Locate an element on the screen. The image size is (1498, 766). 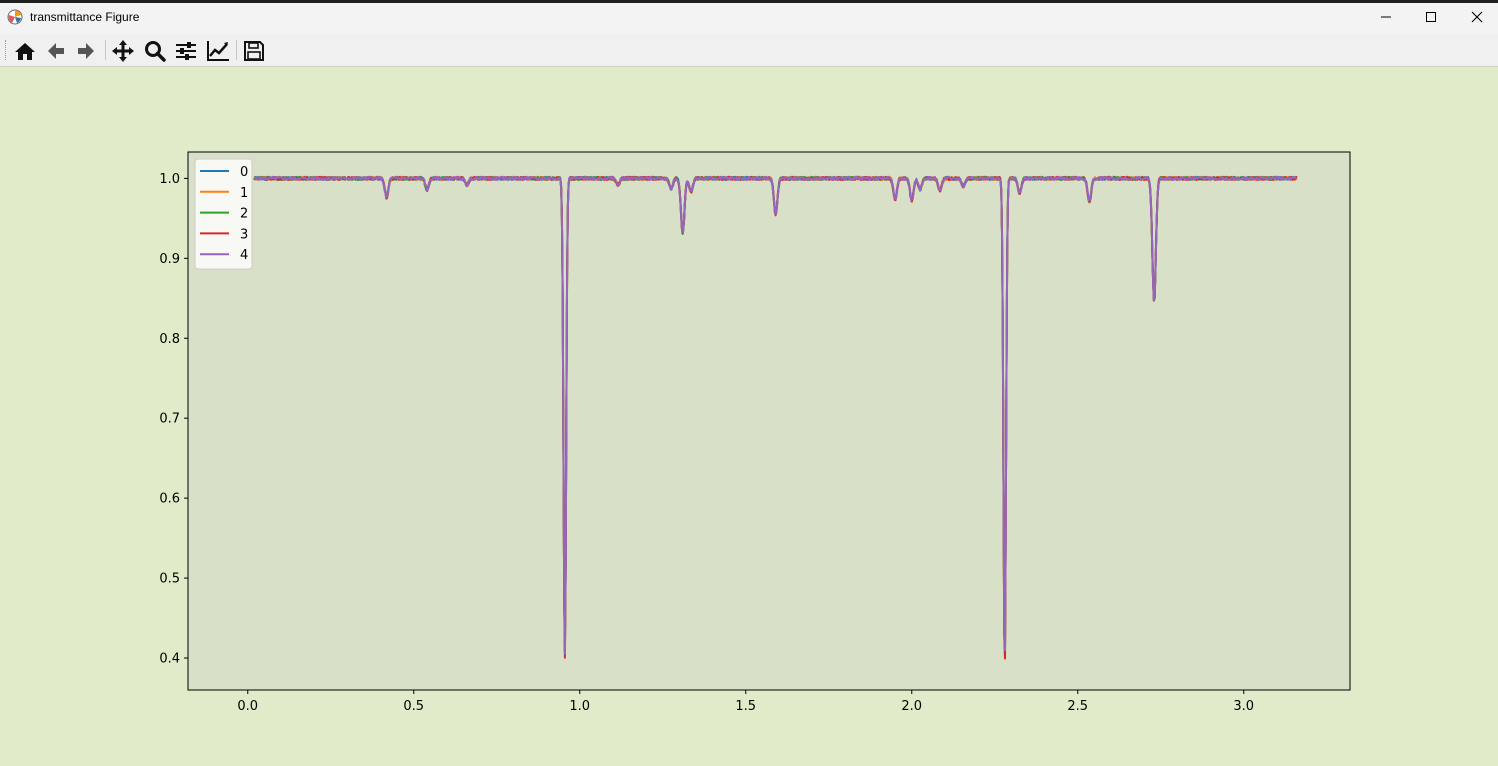
legend: 0 1 2 3 4 is located at coordinates (223, 214).